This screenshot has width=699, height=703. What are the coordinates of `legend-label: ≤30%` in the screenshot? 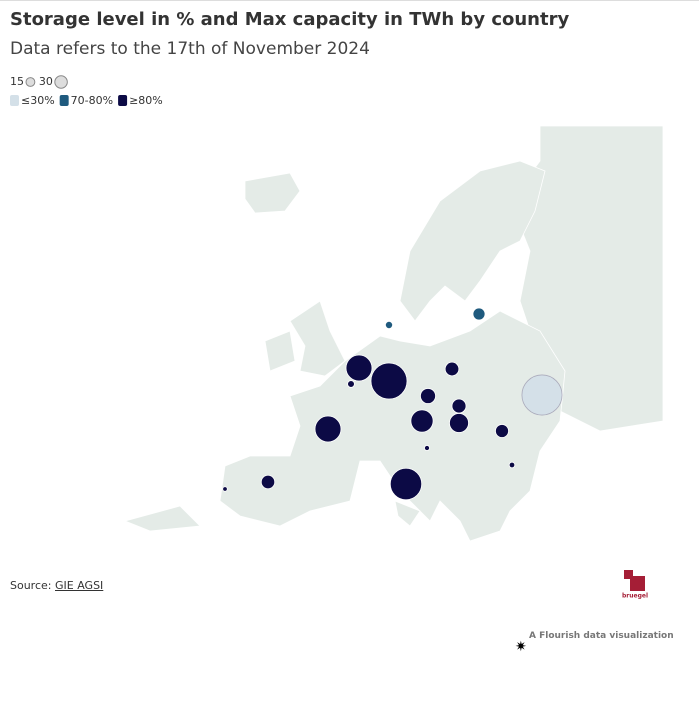 It's located at (38, 100).